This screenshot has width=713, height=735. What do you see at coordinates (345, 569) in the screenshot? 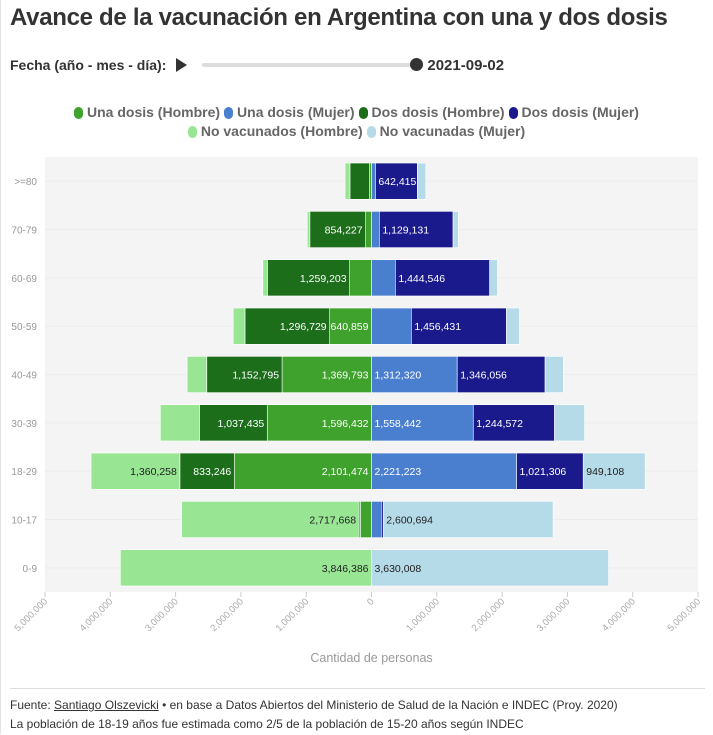
I see `data-label: 3,846,386` at bounding box center [345, 569].